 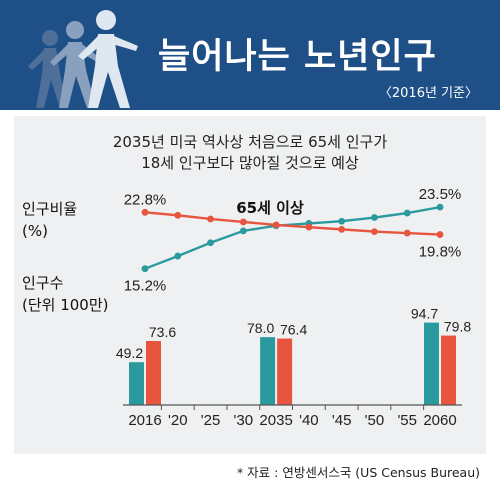 What do you see at coordinates (43, 283) in the screenshot?
I see `count-label-line-1: 인구수` at bounding box center [43, 283].